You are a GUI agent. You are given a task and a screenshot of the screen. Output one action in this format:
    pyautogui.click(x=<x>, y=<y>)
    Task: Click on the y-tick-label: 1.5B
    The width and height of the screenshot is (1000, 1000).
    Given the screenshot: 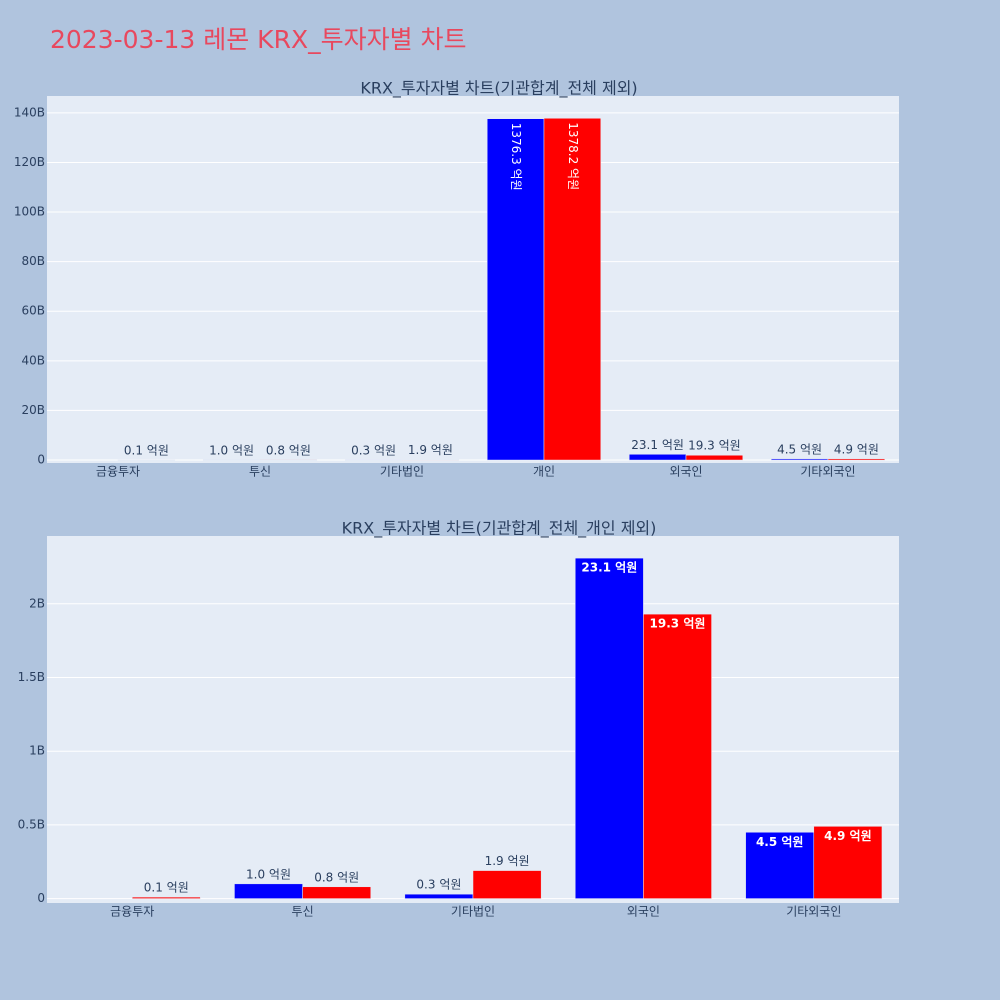 What is the action you would take?
    pyautogui.click(x=31, y=677)
    